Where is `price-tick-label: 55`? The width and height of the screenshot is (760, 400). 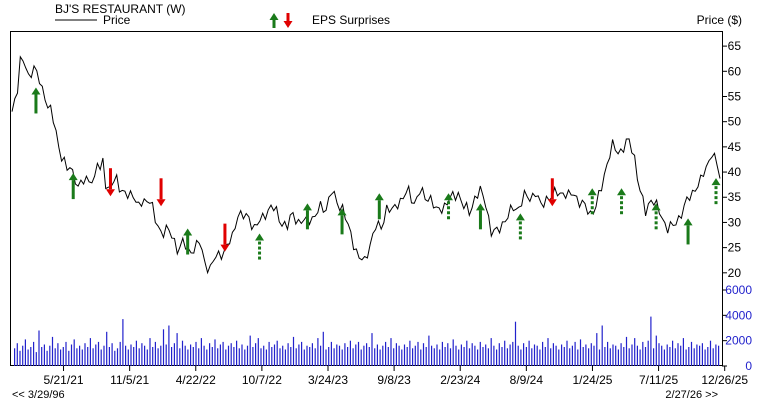
price-tick-label: 55 is located at coordinates (735, 96).